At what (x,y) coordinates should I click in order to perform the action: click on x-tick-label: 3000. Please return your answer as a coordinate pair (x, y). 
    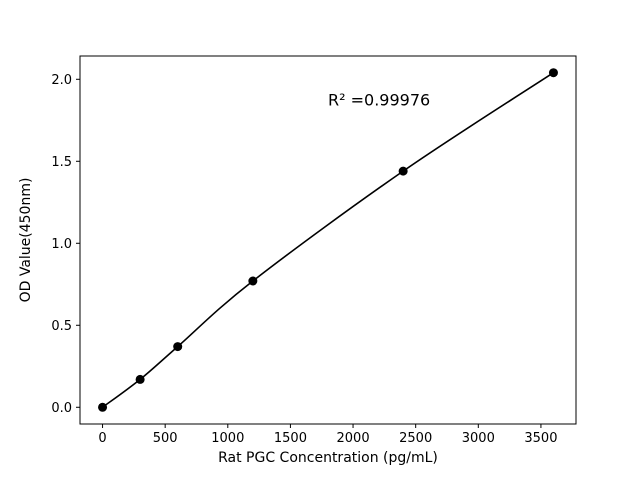
    Looking at the image, I should click on (478, 438).